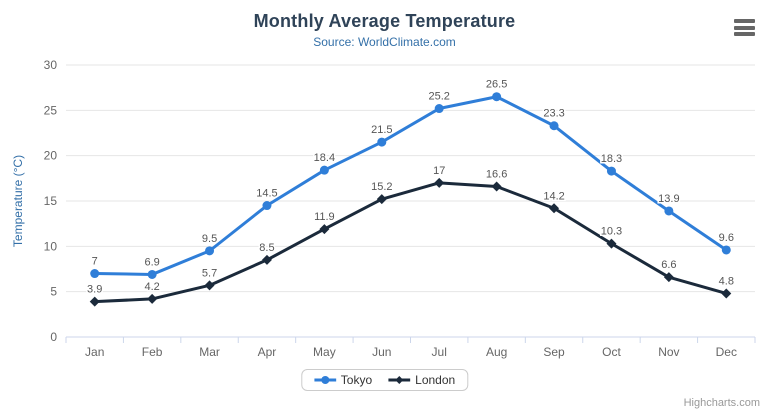 This screenshot has height=416, width=769. I want to click on data-label: 18.4, so click(324, 158).